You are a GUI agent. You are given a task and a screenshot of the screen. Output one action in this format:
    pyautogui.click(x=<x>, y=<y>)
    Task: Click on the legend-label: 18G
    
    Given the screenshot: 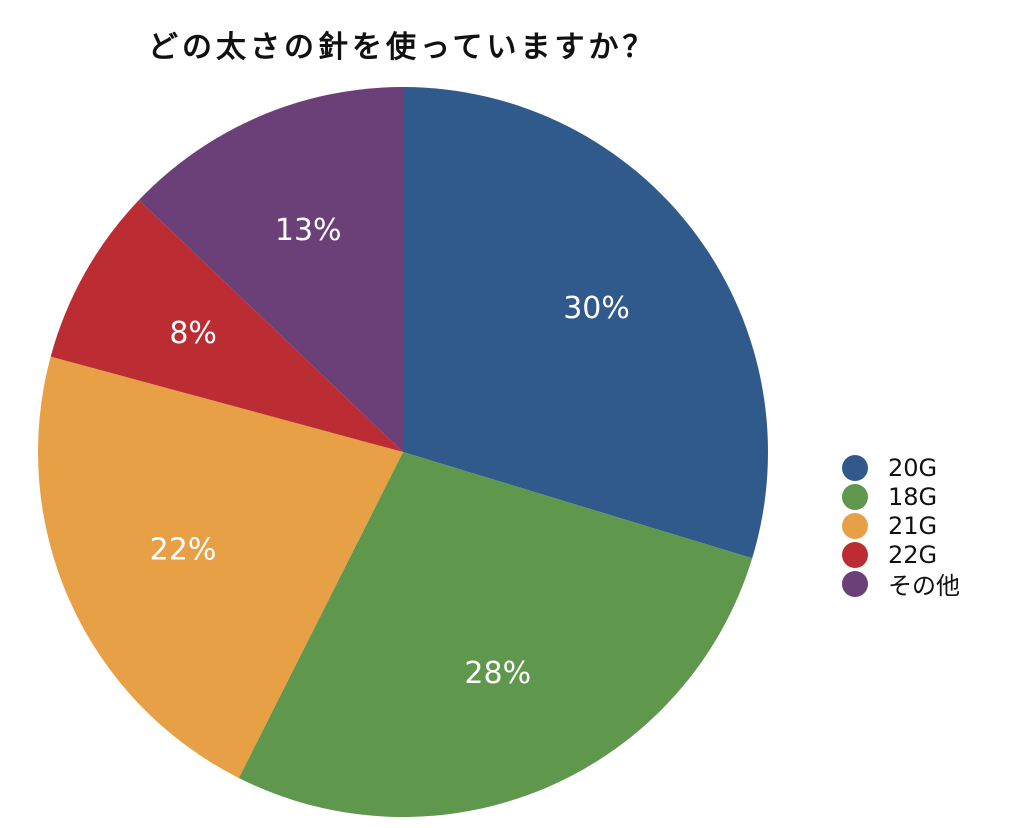 What is the action you would take?
    pyautogui.click(x=913, y=496)
    